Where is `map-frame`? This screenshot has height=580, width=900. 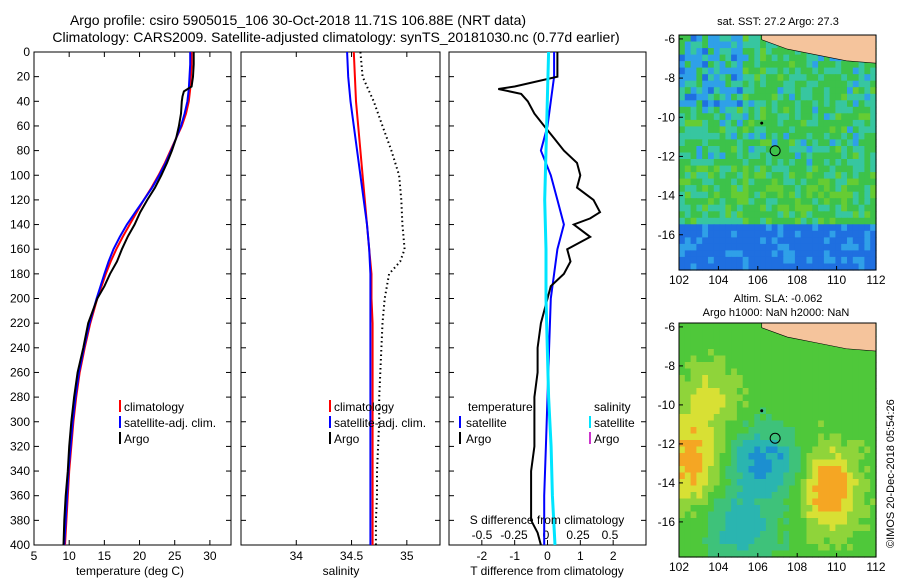
map-frame is located at coordinates (777, 152).